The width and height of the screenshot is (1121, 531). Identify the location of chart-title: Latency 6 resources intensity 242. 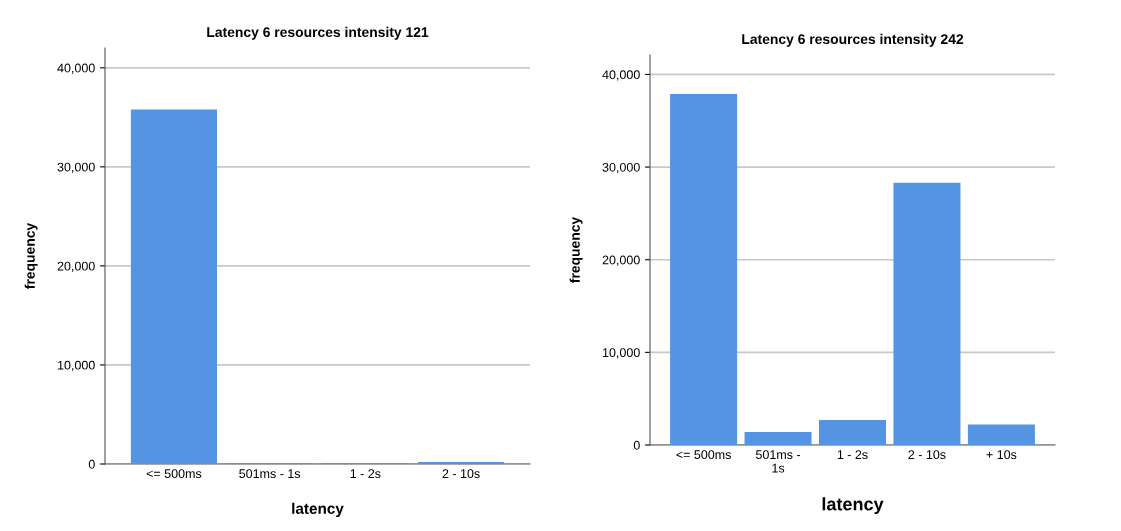
(853, 40).